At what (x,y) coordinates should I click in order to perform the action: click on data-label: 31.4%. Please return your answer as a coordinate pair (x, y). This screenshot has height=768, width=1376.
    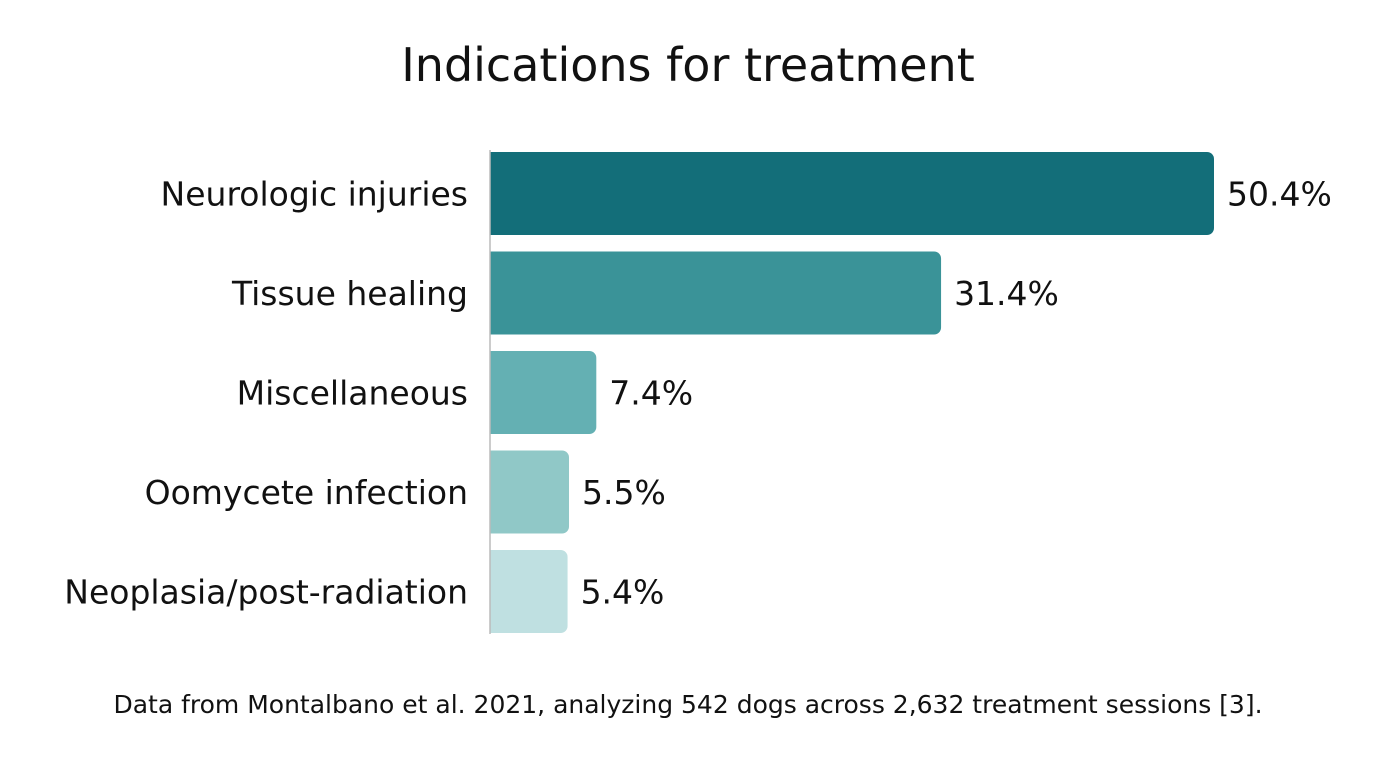
    Looking at the image, I should click on (1006, 293).